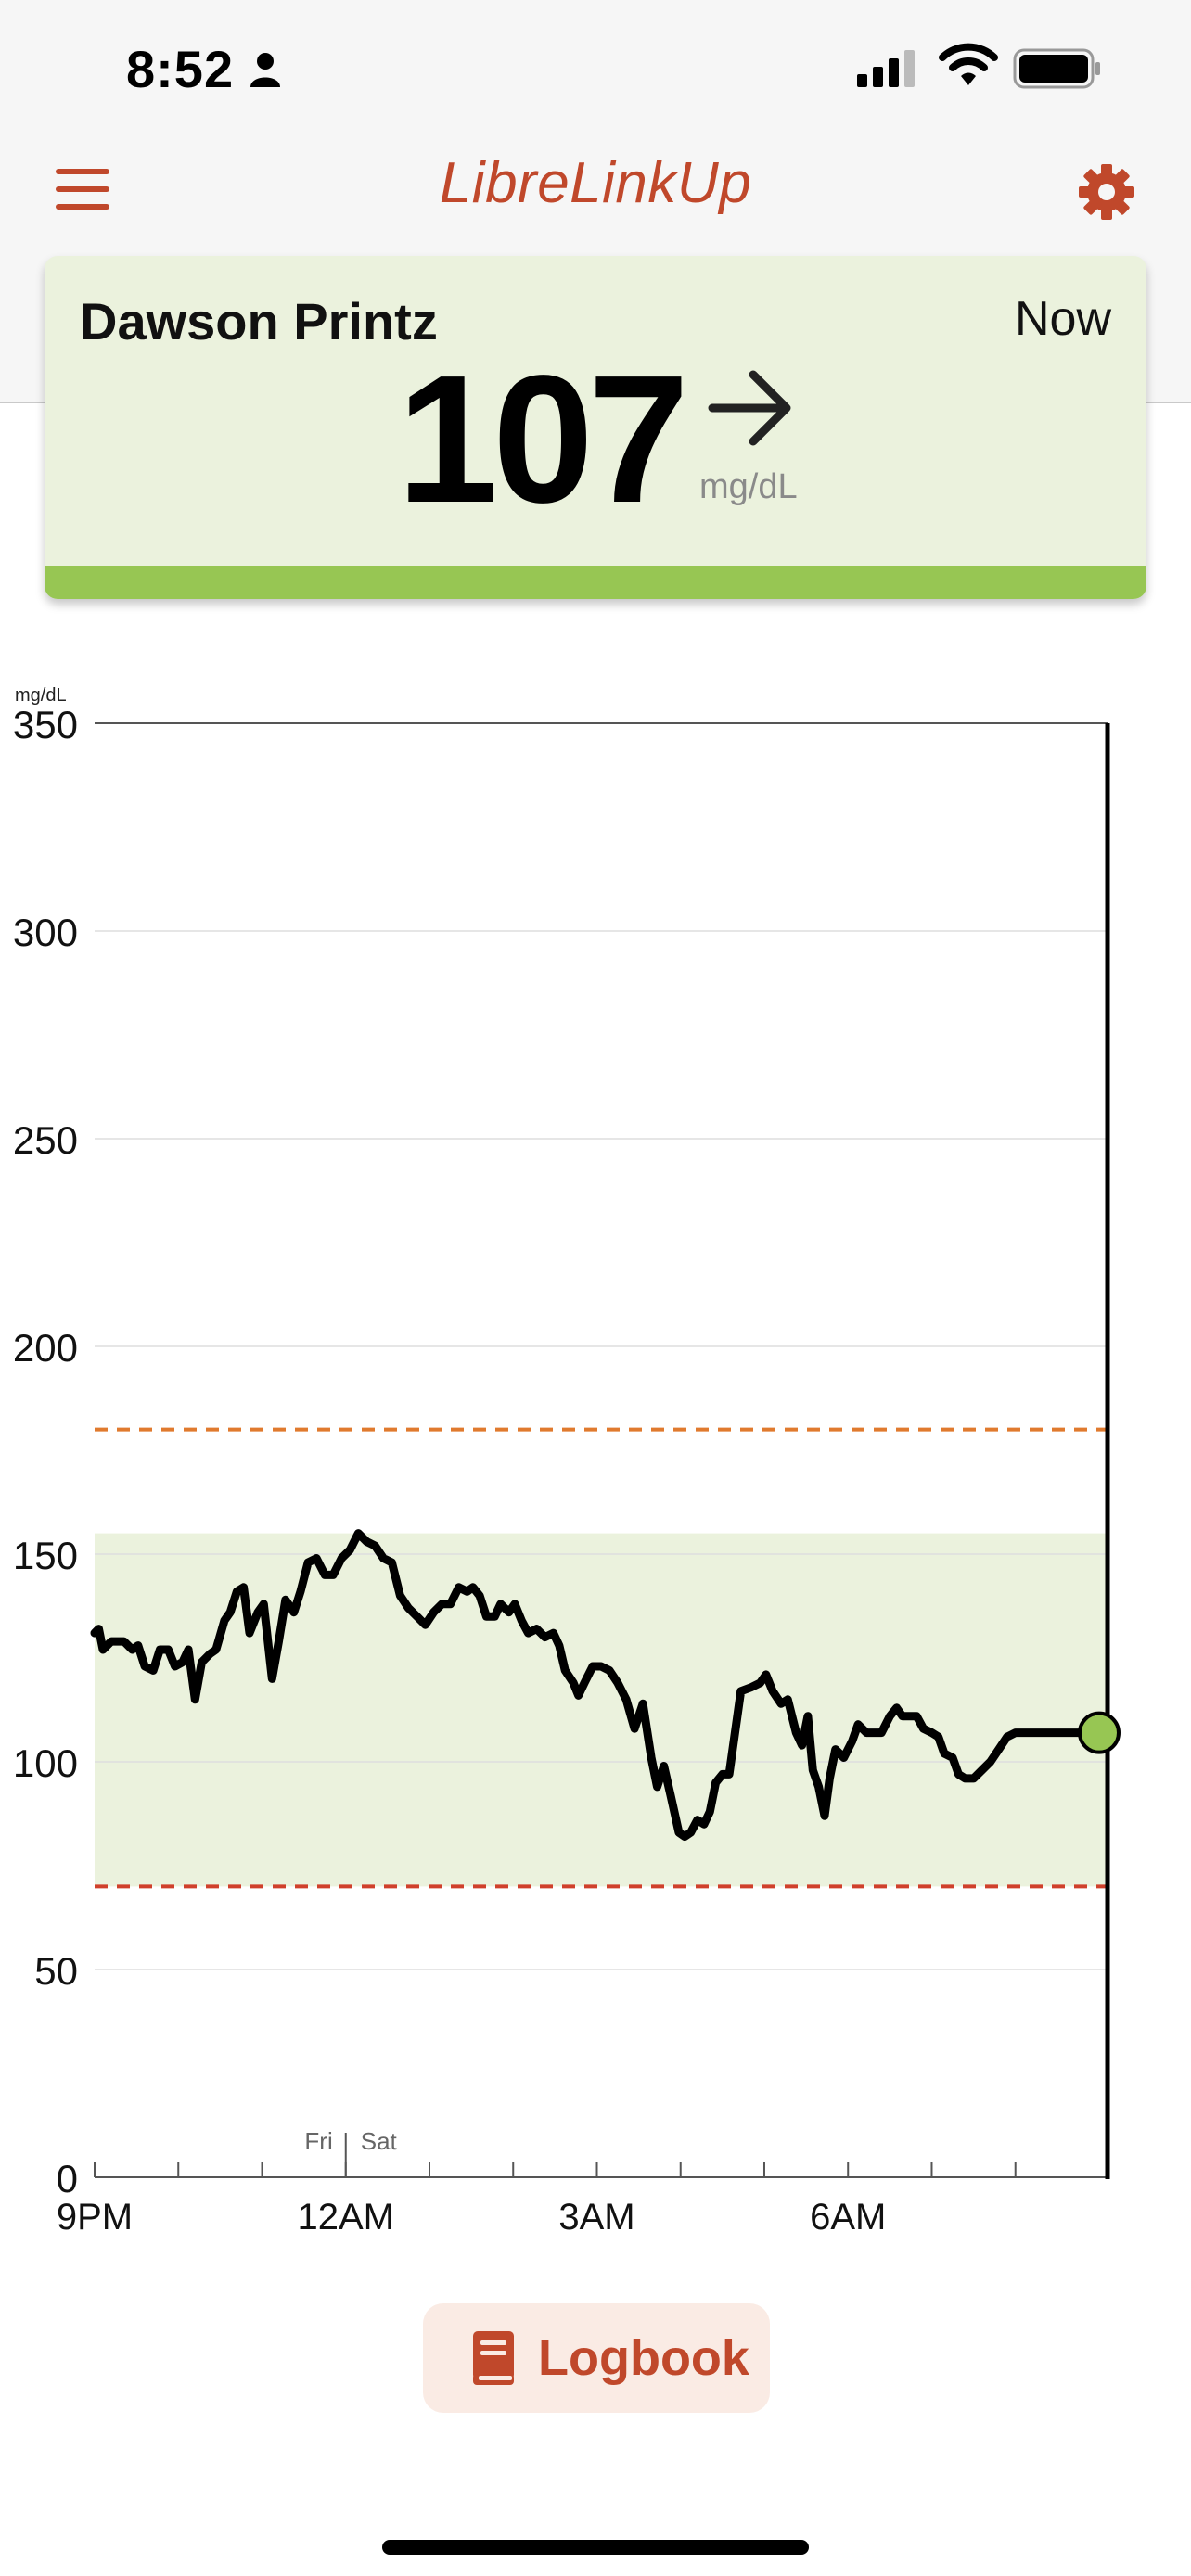 The width and height of the screenshot is (1191, 2576). What do you see at coordinates (749, 408) in the screenshot?
I see `arrow-right-icon` at bounding box center [749, 408].